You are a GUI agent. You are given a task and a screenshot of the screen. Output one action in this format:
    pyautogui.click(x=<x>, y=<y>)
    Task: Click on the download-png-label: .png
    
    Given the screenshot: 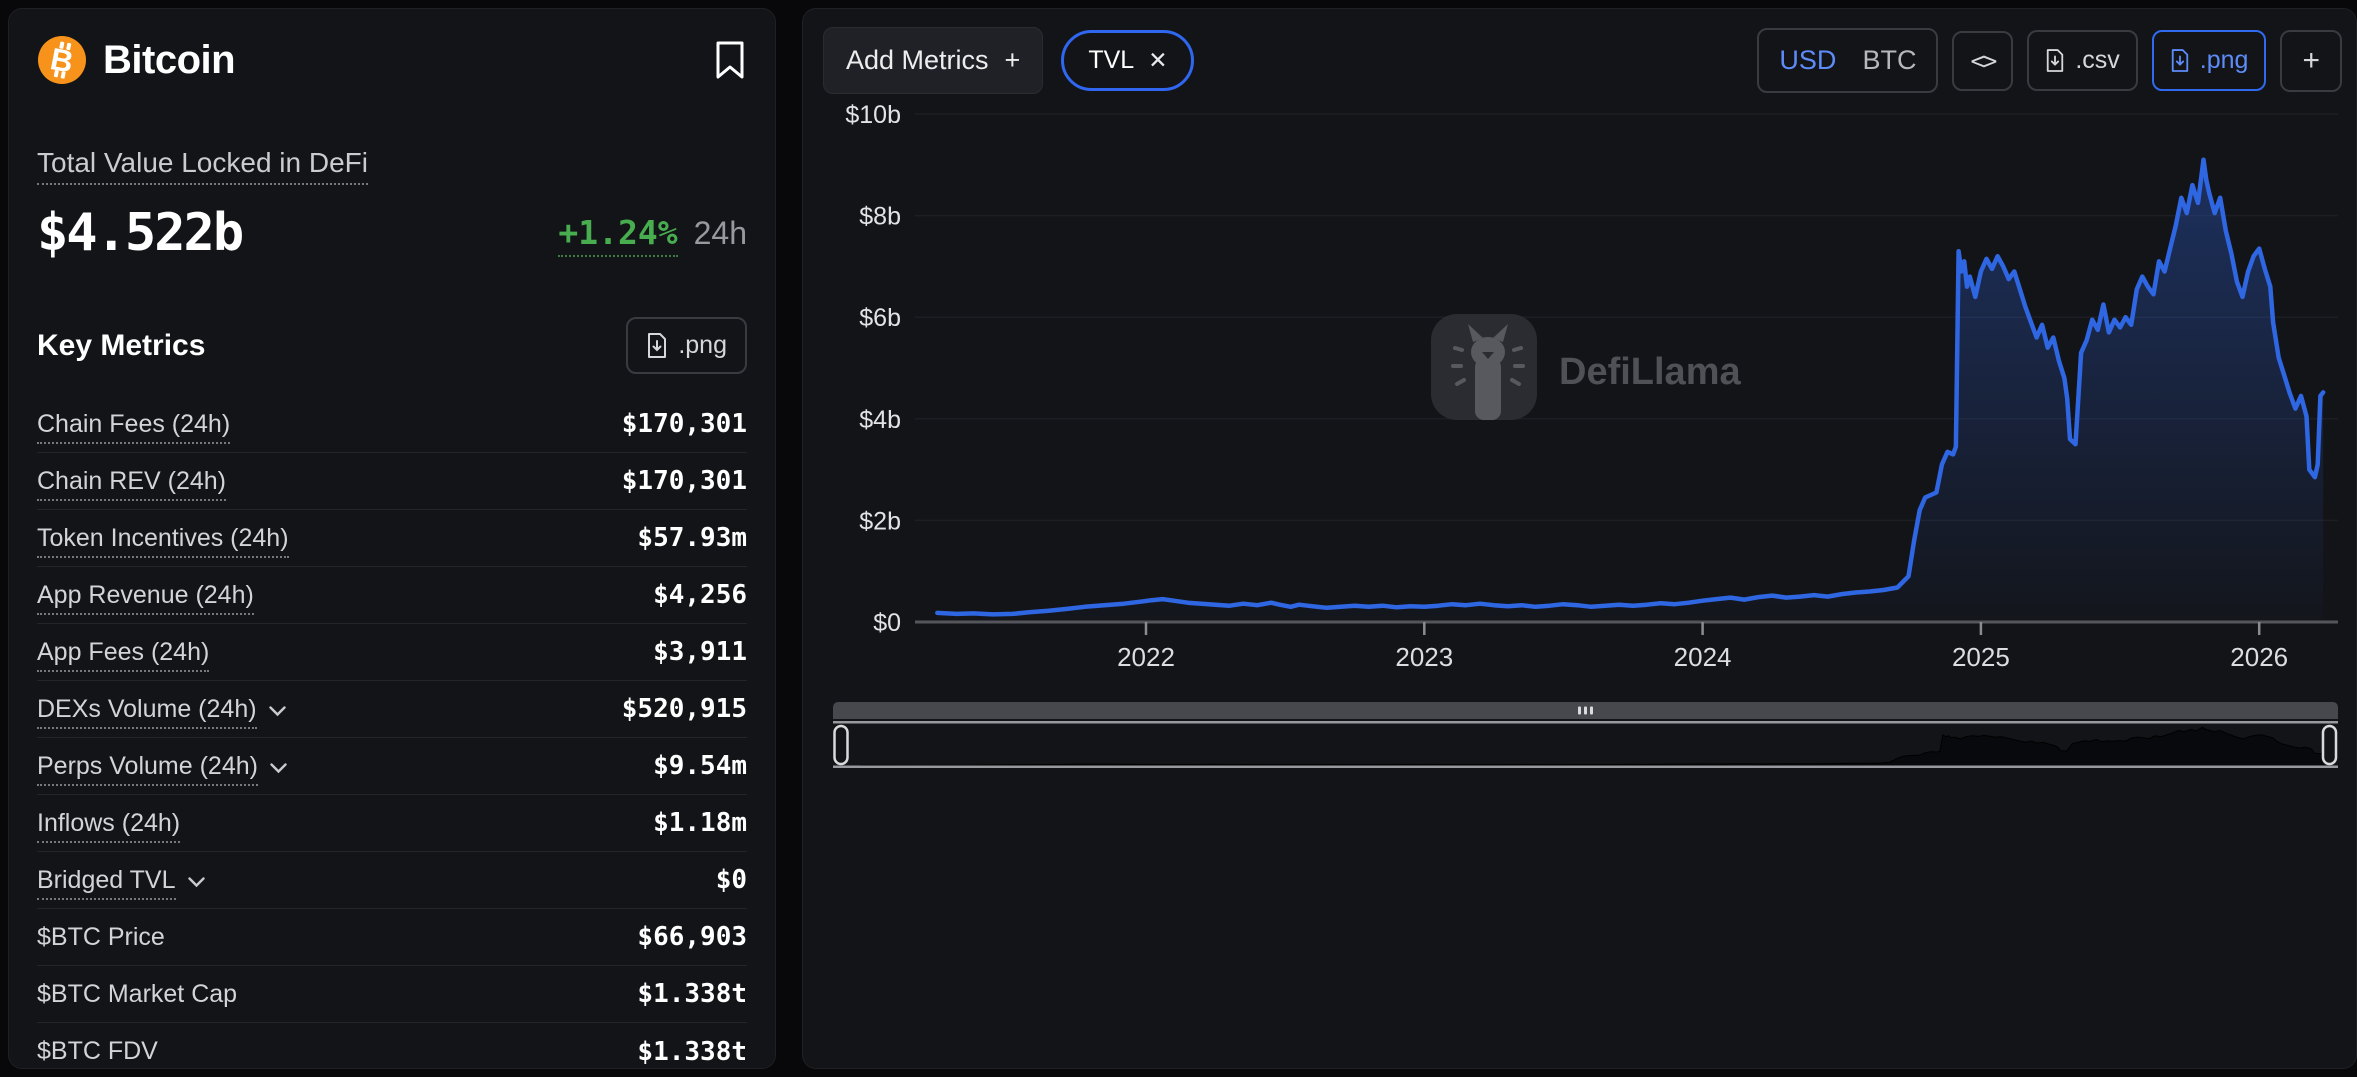 What is the action you would take?
    pyautogui.click(x=2224, y=60)
    